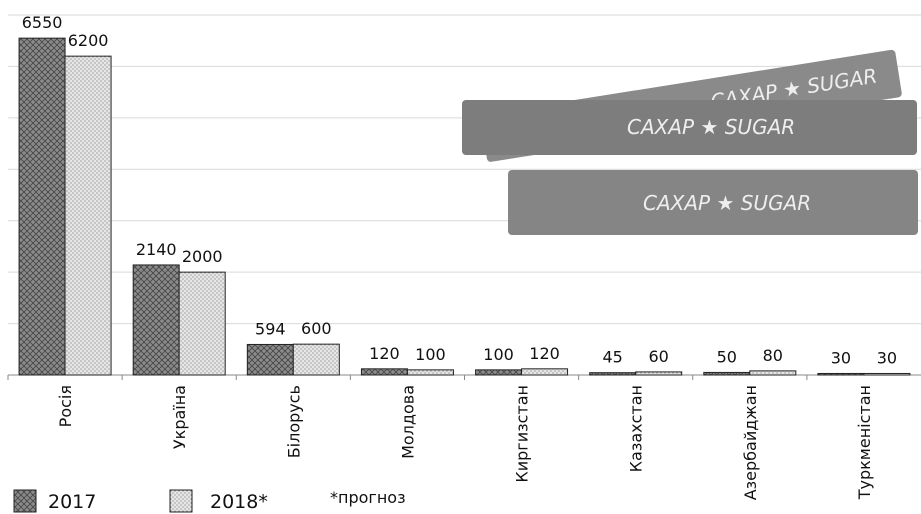  Describe the element at coordinates (864, 442) in the screenshot. I see `x-tick-label: Туркменістан` at that location.